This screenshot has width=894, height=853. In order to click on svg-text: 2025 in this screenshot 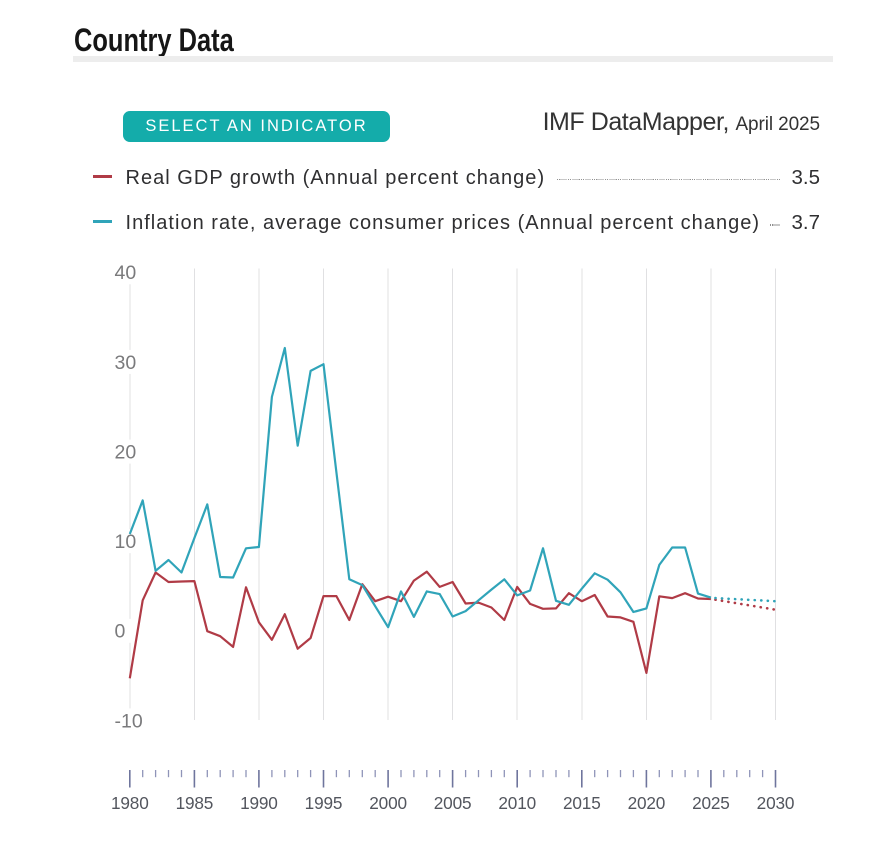, I will do `click(711, 803)`.